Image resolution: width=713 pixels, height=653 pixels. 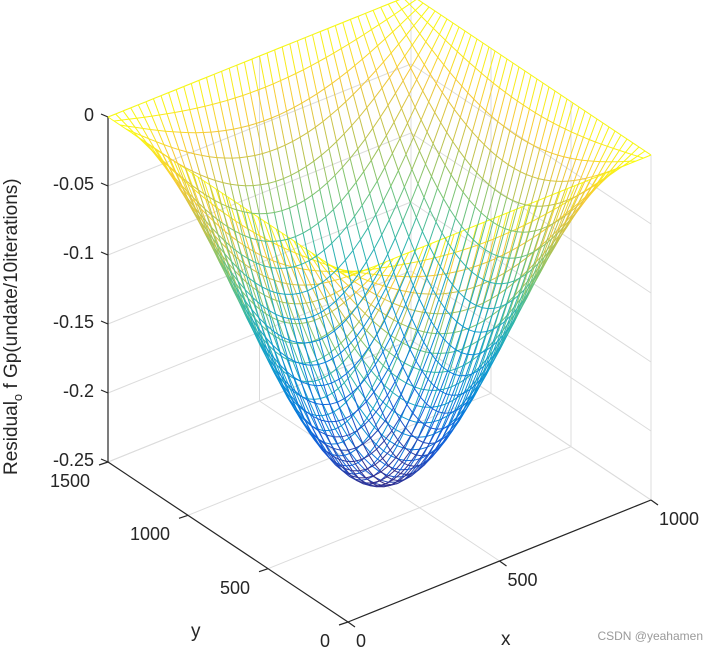 I want to click on z-tick-label: 0, so click(x=88, y=115).